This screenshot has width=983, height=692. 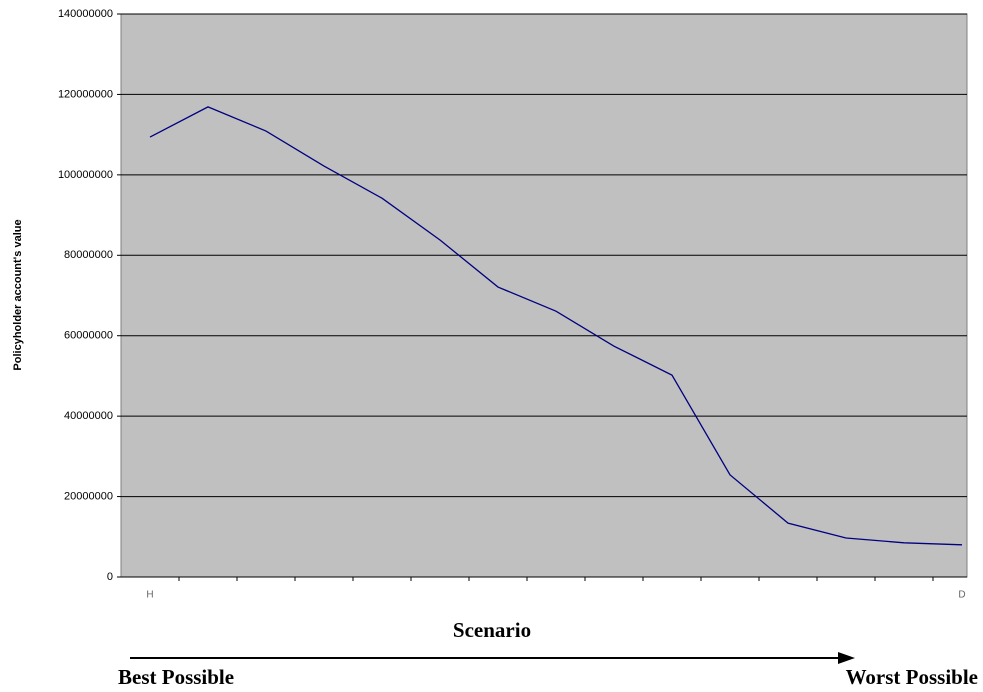 I want to click on x-axis-label: Scenario, so click(x=492, y=630).